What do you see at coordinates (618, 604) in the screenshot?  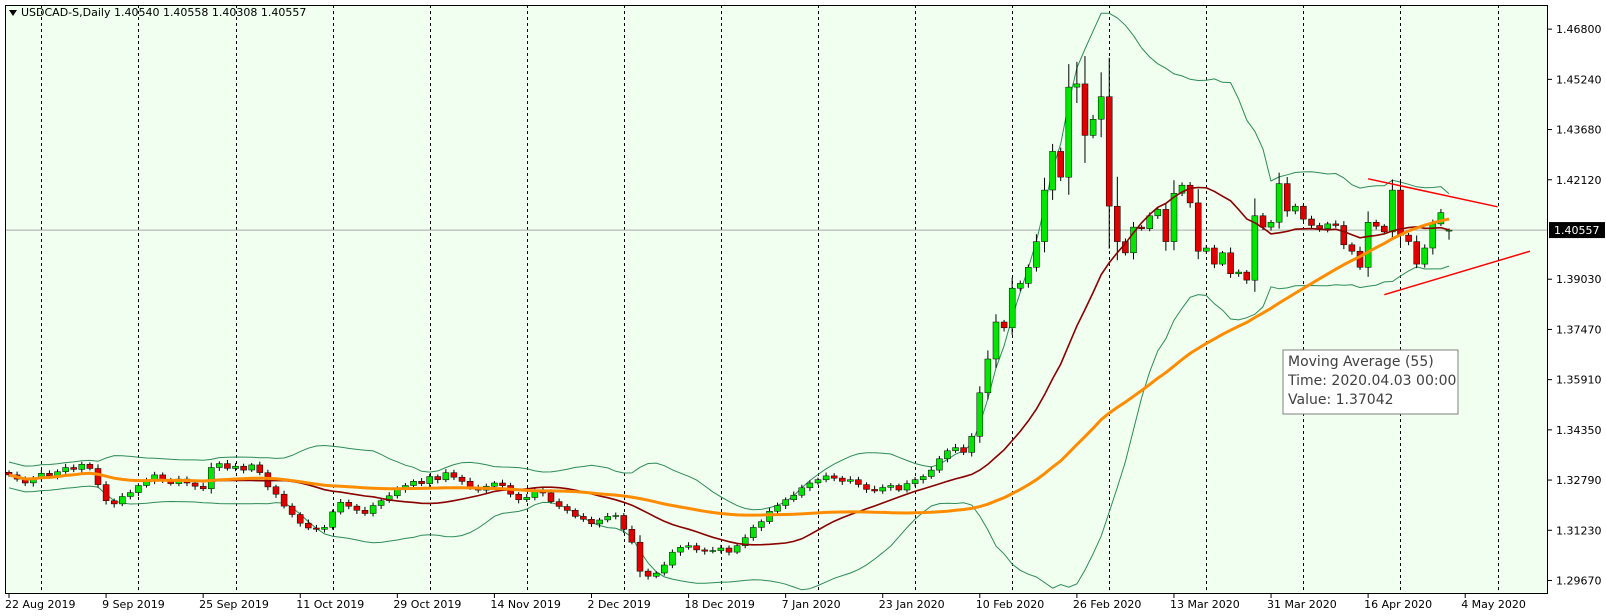 I see `time-tick-label: 2 Dec 2019` at bounding box center [618, 604].